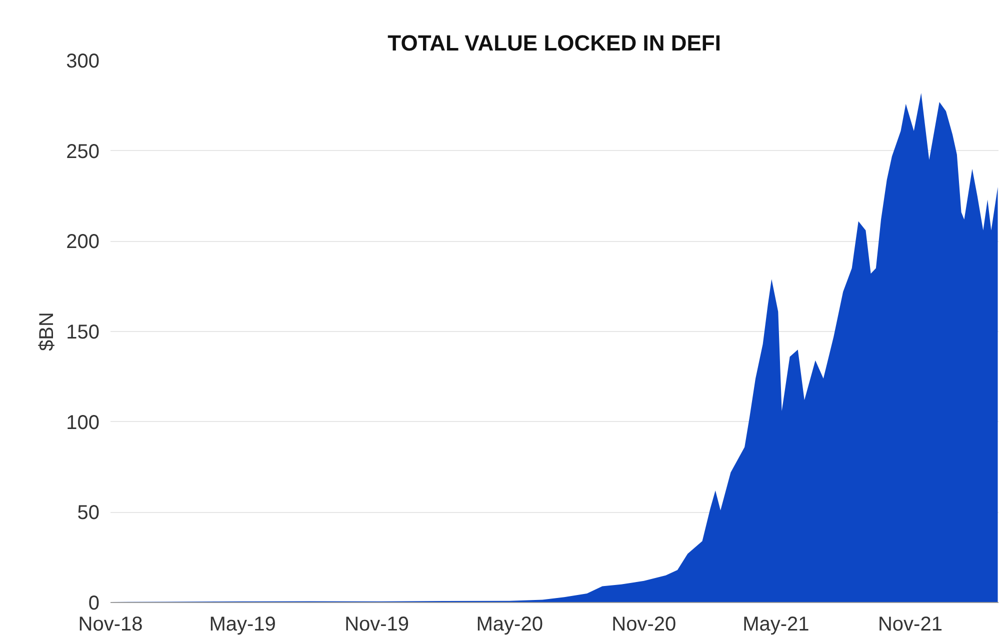  I want to click on y-tick-label: 50, so click(88, 513).